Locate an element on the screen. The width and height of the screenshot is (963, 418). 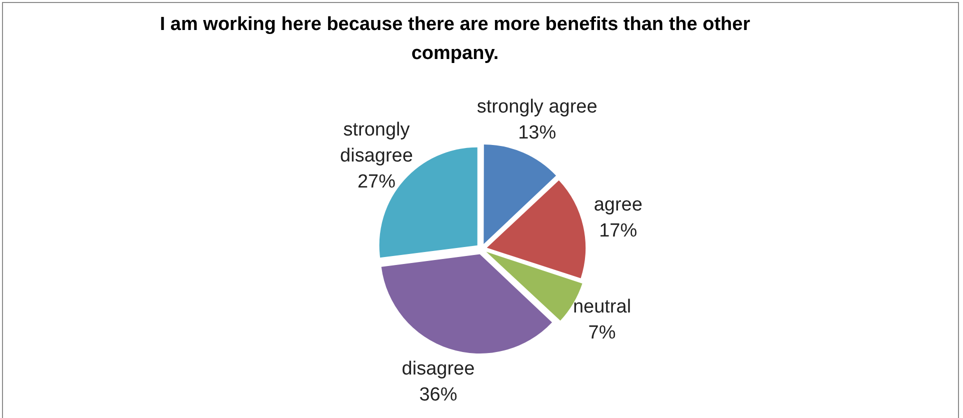
data-label: 36% is located at coordinates (438, 395).